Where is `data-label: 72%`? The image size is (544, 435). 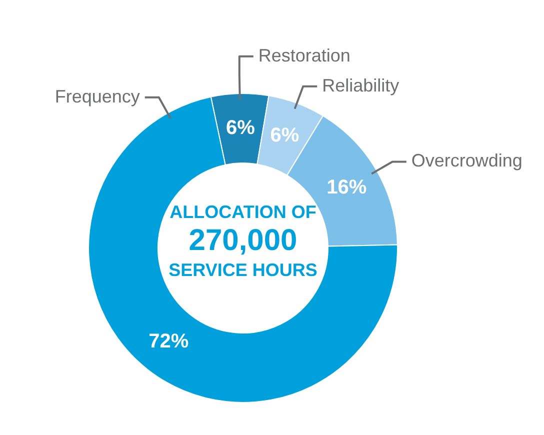
data-label: 72% is located at coordinates (168, 341).